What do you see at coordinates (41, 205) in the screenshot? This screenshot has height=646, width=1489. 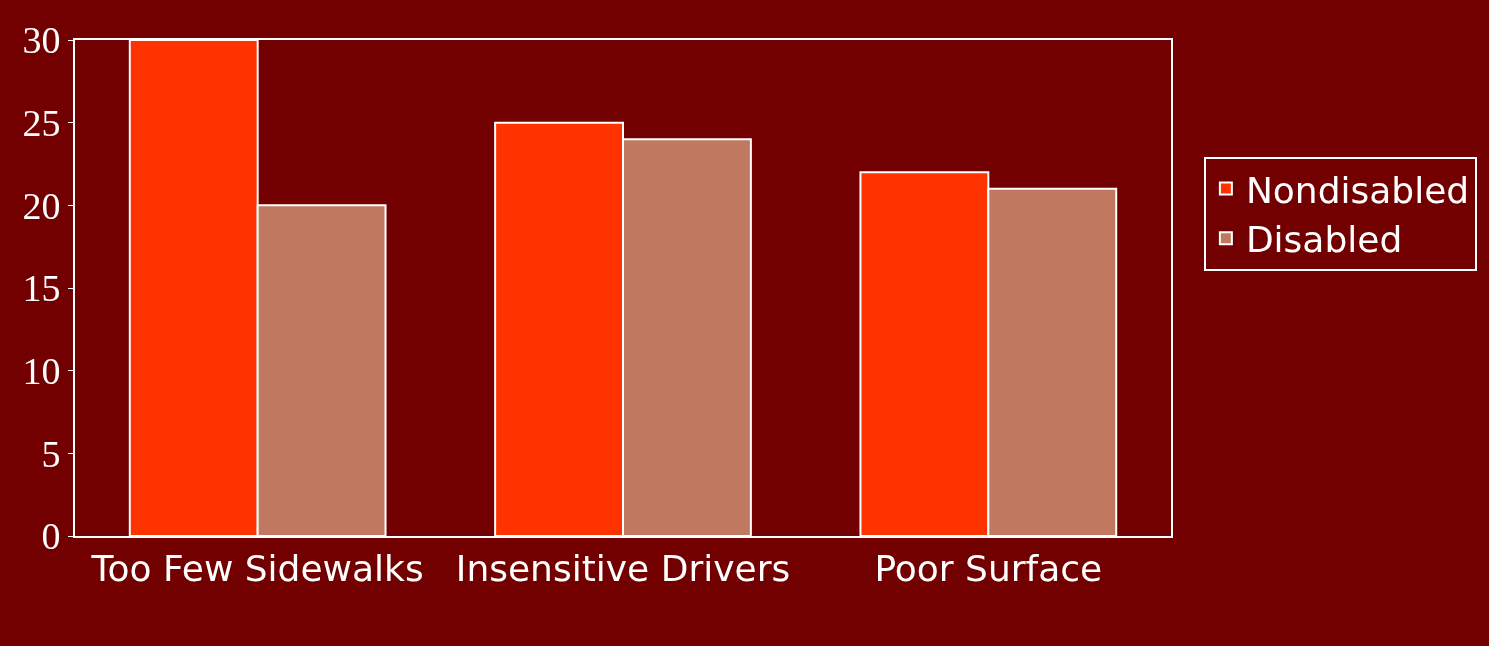 I see `y-tick-label: 20` at bounding box center [41, 205].